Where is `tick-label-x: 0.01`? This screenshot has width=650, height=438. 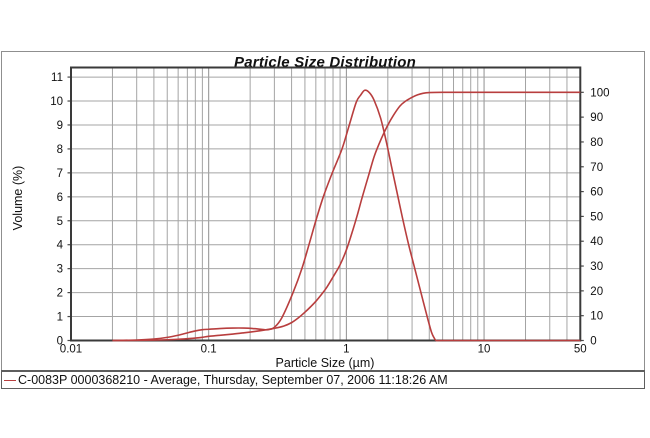 tick-label-x: 0.01 is located at coordinates (71, 350).